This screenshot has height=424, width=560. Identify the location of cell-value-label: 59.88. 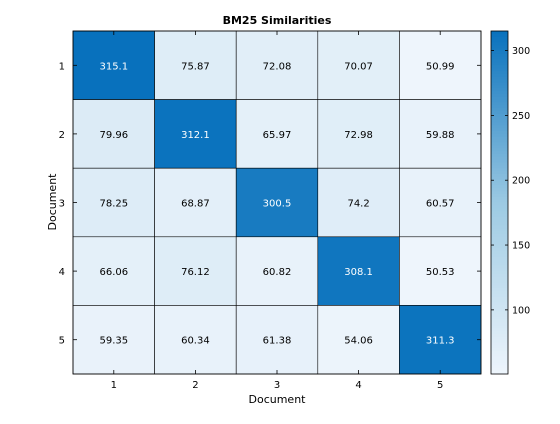
(440, 135).